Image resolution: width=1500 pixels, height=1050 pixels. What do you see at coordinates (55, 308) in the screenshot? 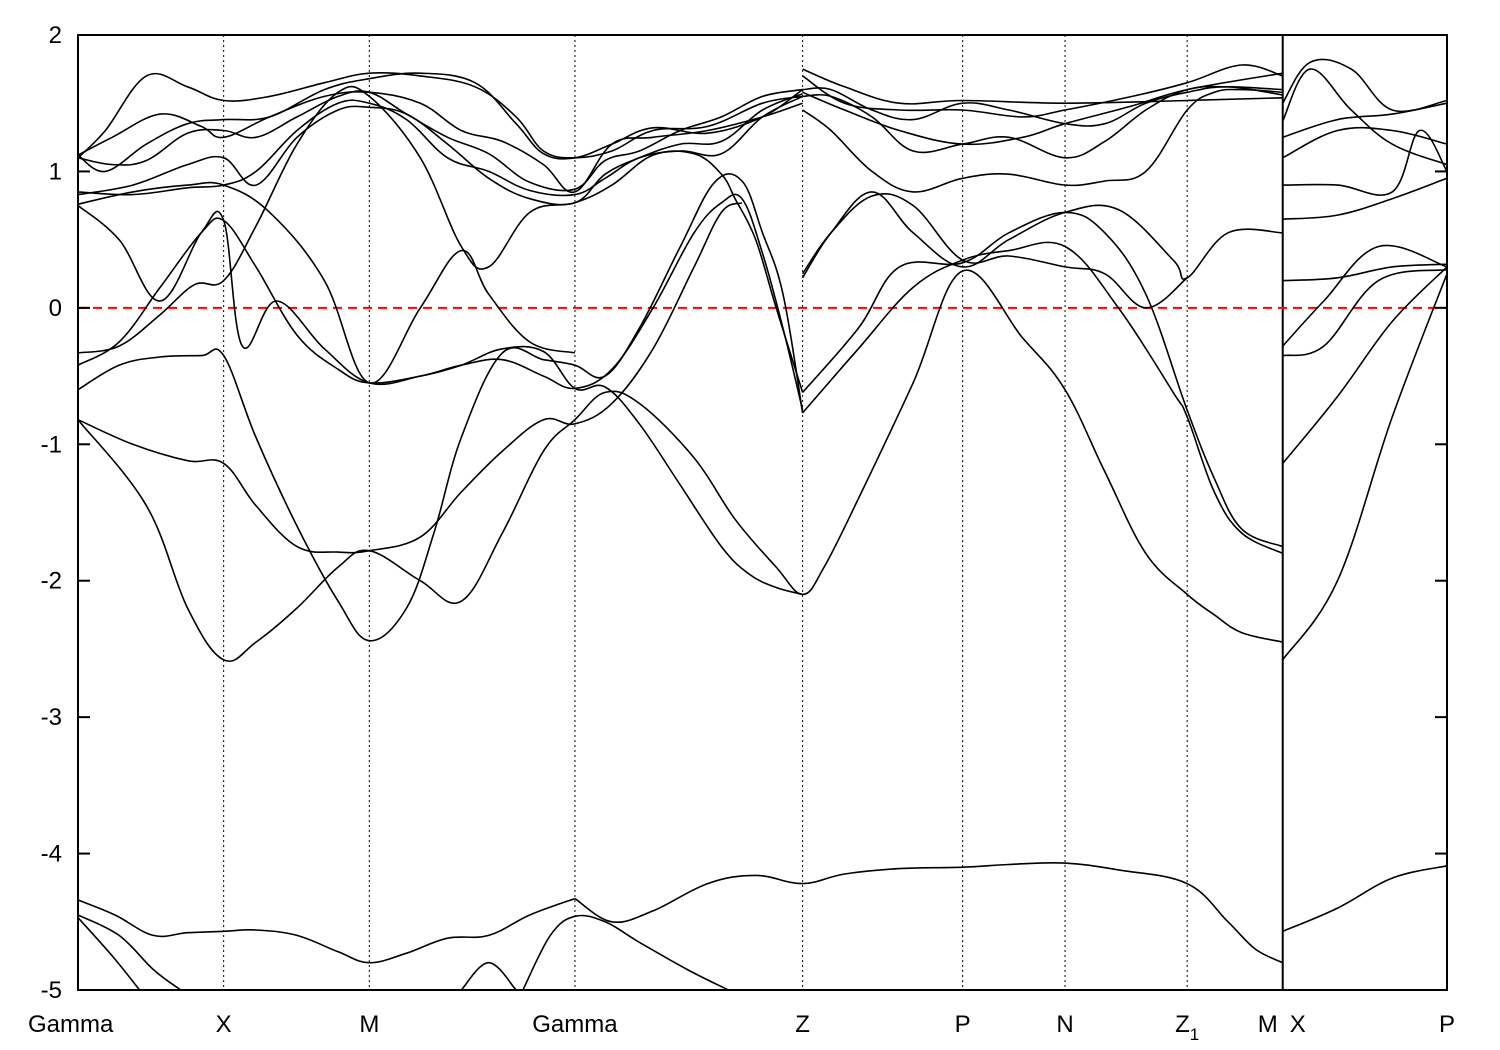
I see `y-tick-label: 0` at bounding box center [55, 308].